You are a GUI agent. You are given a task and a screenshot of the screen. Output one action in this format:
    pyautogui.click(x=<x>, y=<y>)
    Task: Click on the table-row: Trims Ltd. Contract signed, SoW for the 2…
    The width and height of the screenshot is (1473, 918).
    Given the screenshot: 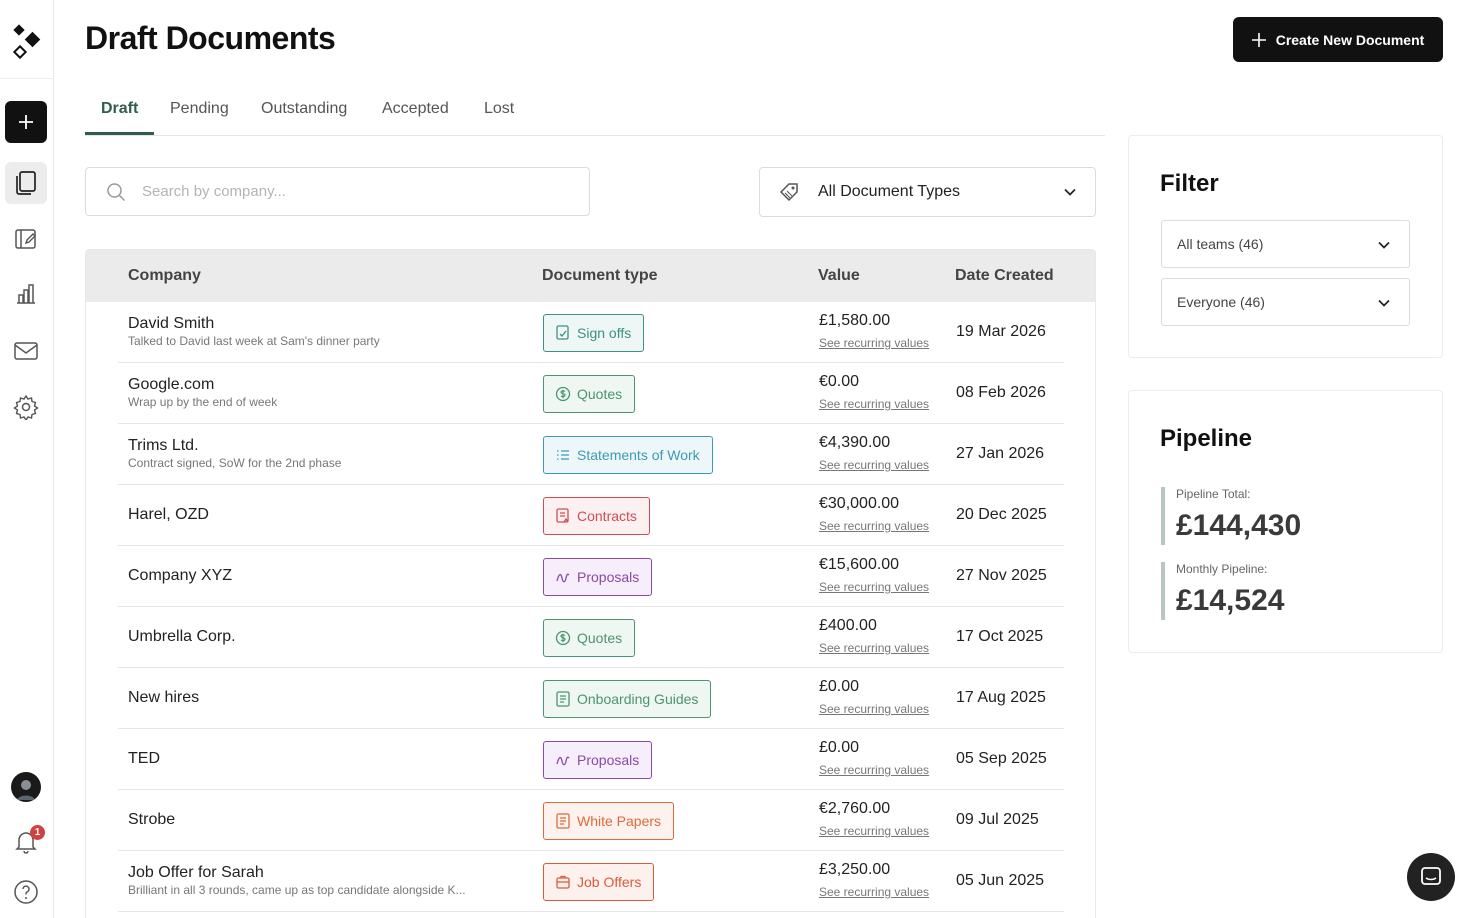 What is the action you would take?
    pyautogui.click(x=591, y=454)
    